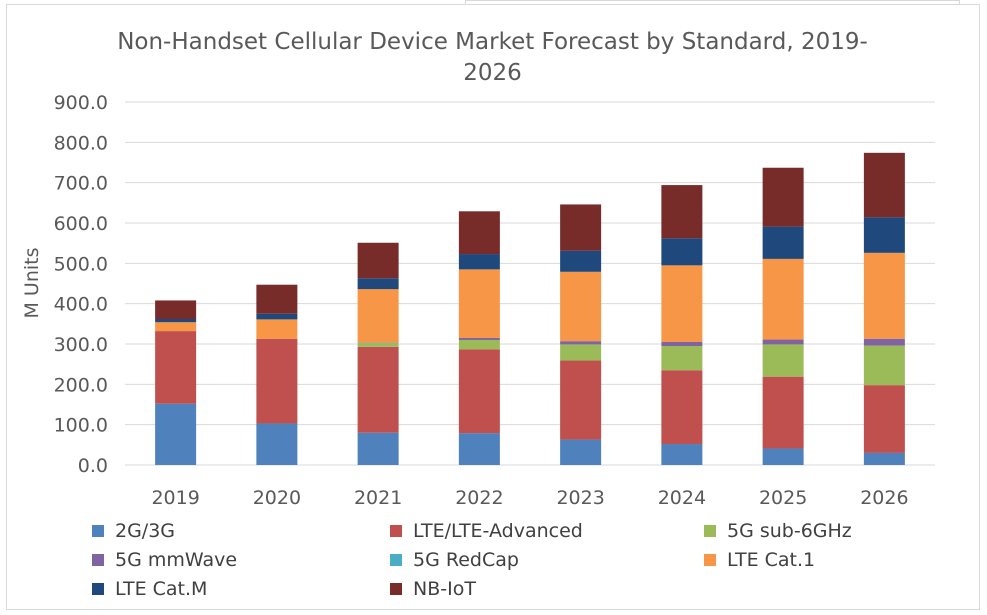 This screenshot has width=987, height=615. I want to click on legend-item: LTE/LTE-Advanced, so click(486, 531).